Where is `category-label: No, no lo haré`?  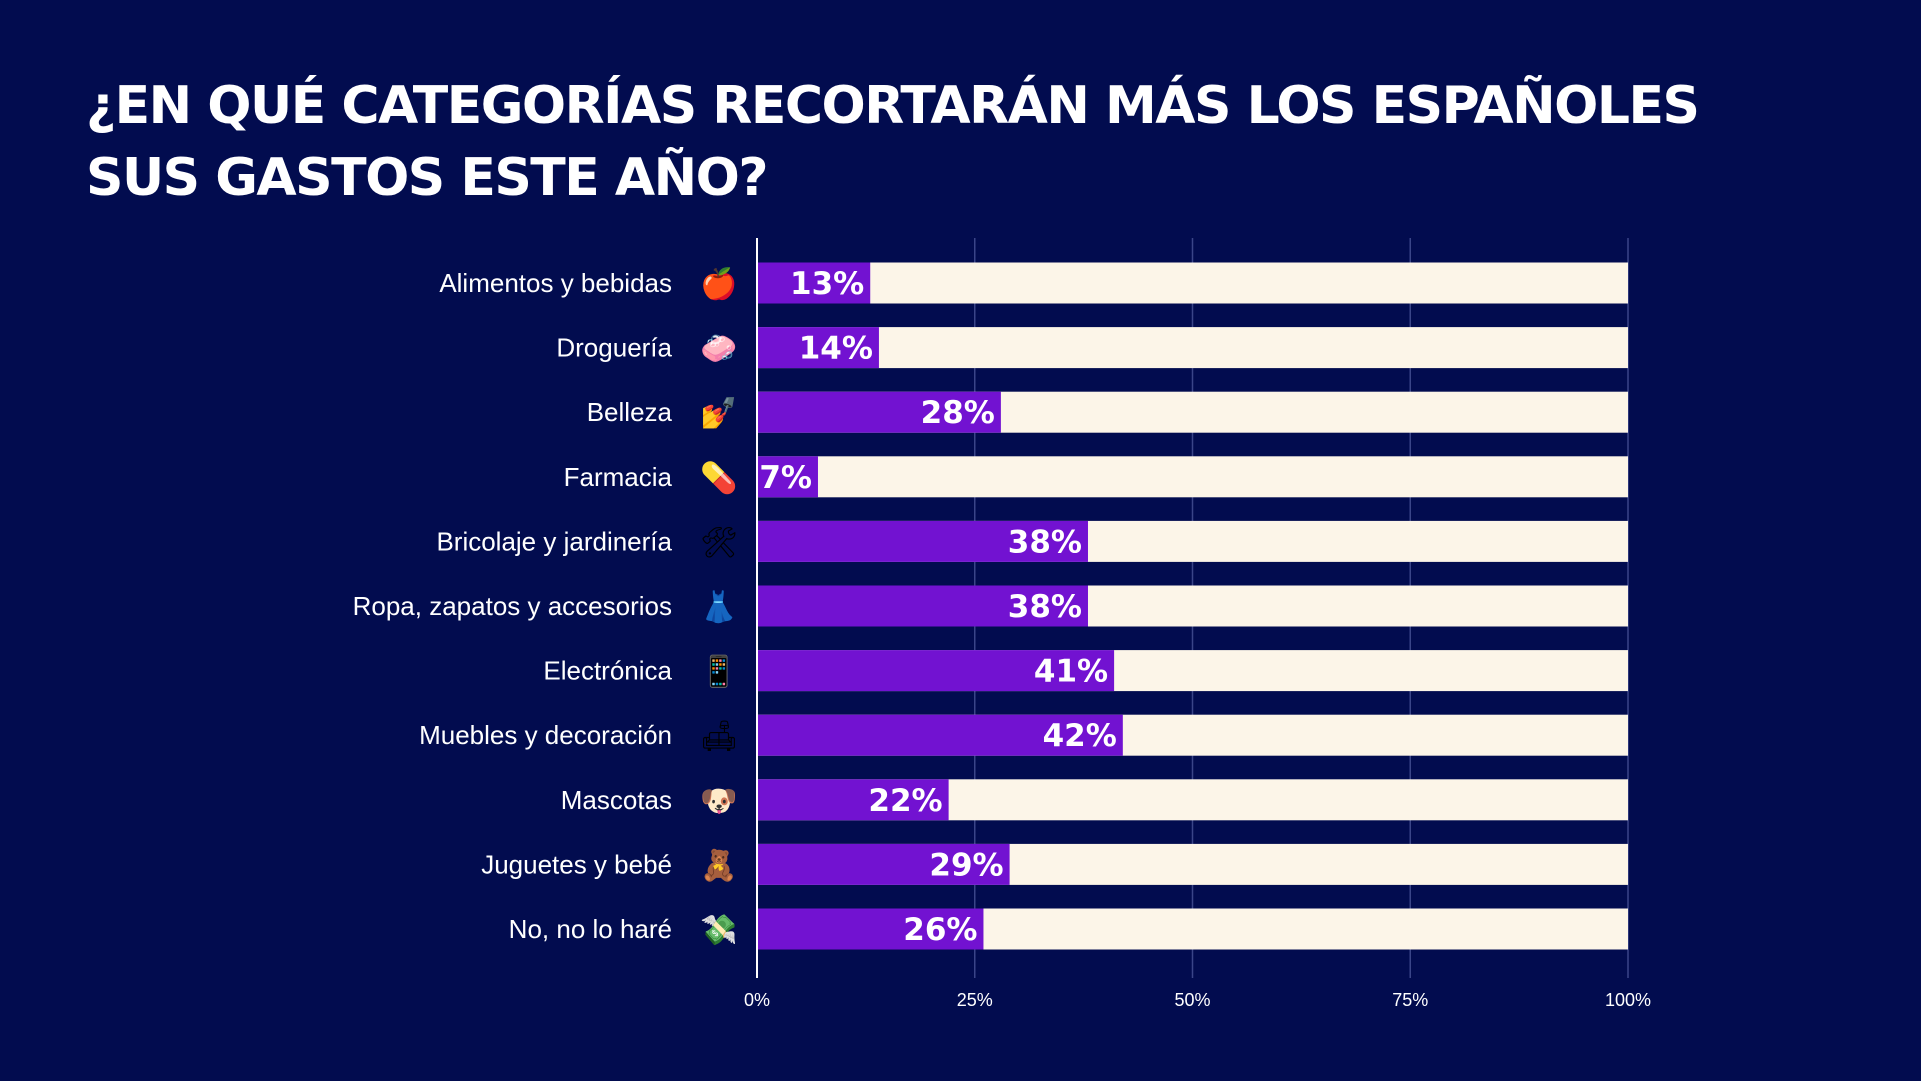 category-label: No, no lo haré is located at coordinates (590, 929).